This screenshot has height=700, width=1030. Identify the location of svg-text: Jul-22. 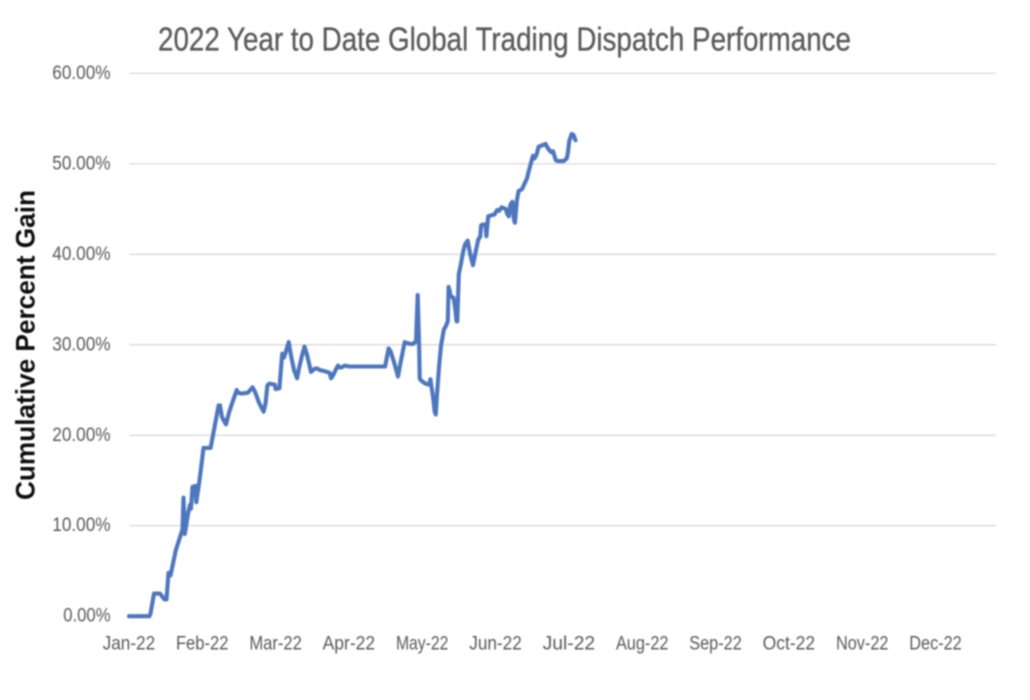
(569, 644).